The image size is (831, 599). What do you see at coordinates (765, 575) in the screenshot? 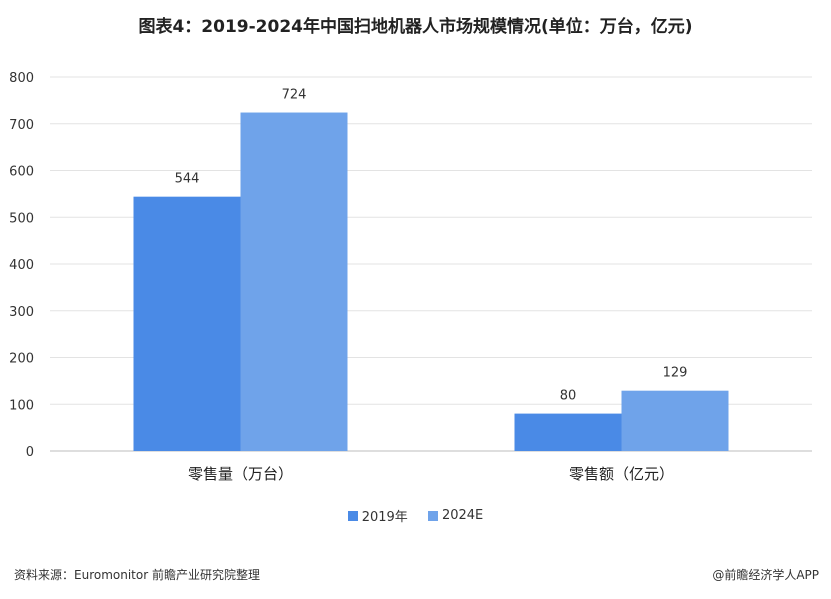
I see `brand-credit: @前瞻经济学人APP` at bounding box center [765, 575].